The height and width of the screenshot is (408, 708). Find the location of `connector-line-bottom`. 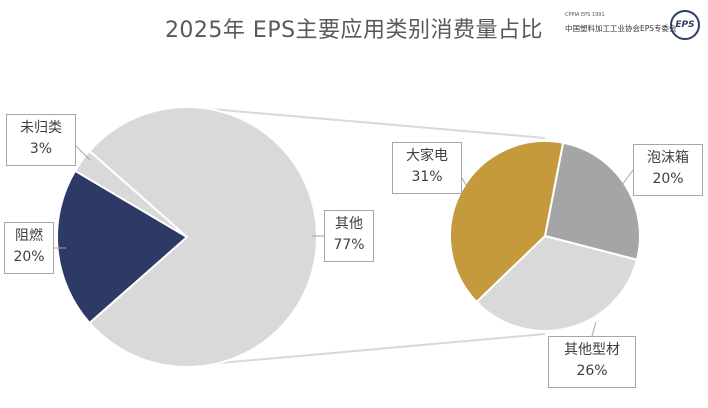

connector-line-bottom is located at coordinates (366, 350).